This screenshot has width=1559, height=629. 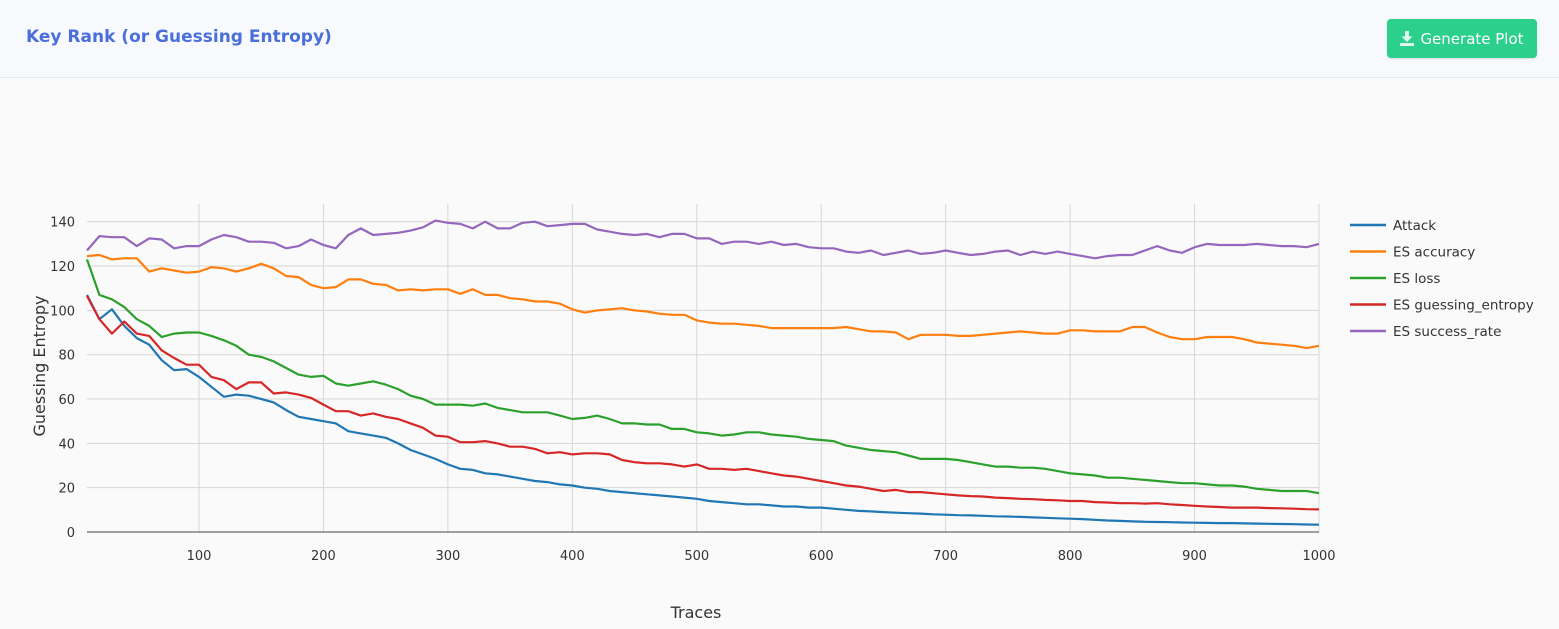 I want to click on y-tick-label: 140, so click(x=62, y=223).